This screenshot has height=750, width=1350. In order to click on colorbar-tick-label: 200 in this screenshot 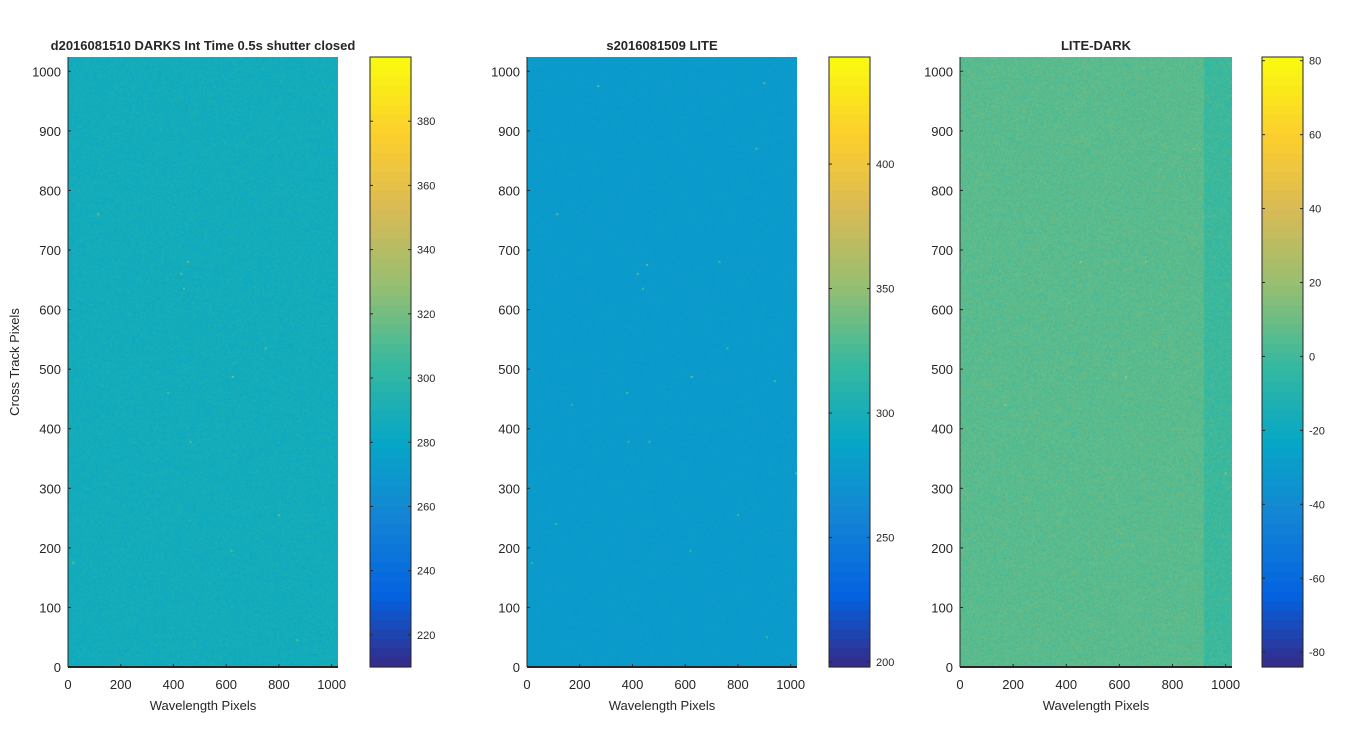, I will do `click(885, 663)`.